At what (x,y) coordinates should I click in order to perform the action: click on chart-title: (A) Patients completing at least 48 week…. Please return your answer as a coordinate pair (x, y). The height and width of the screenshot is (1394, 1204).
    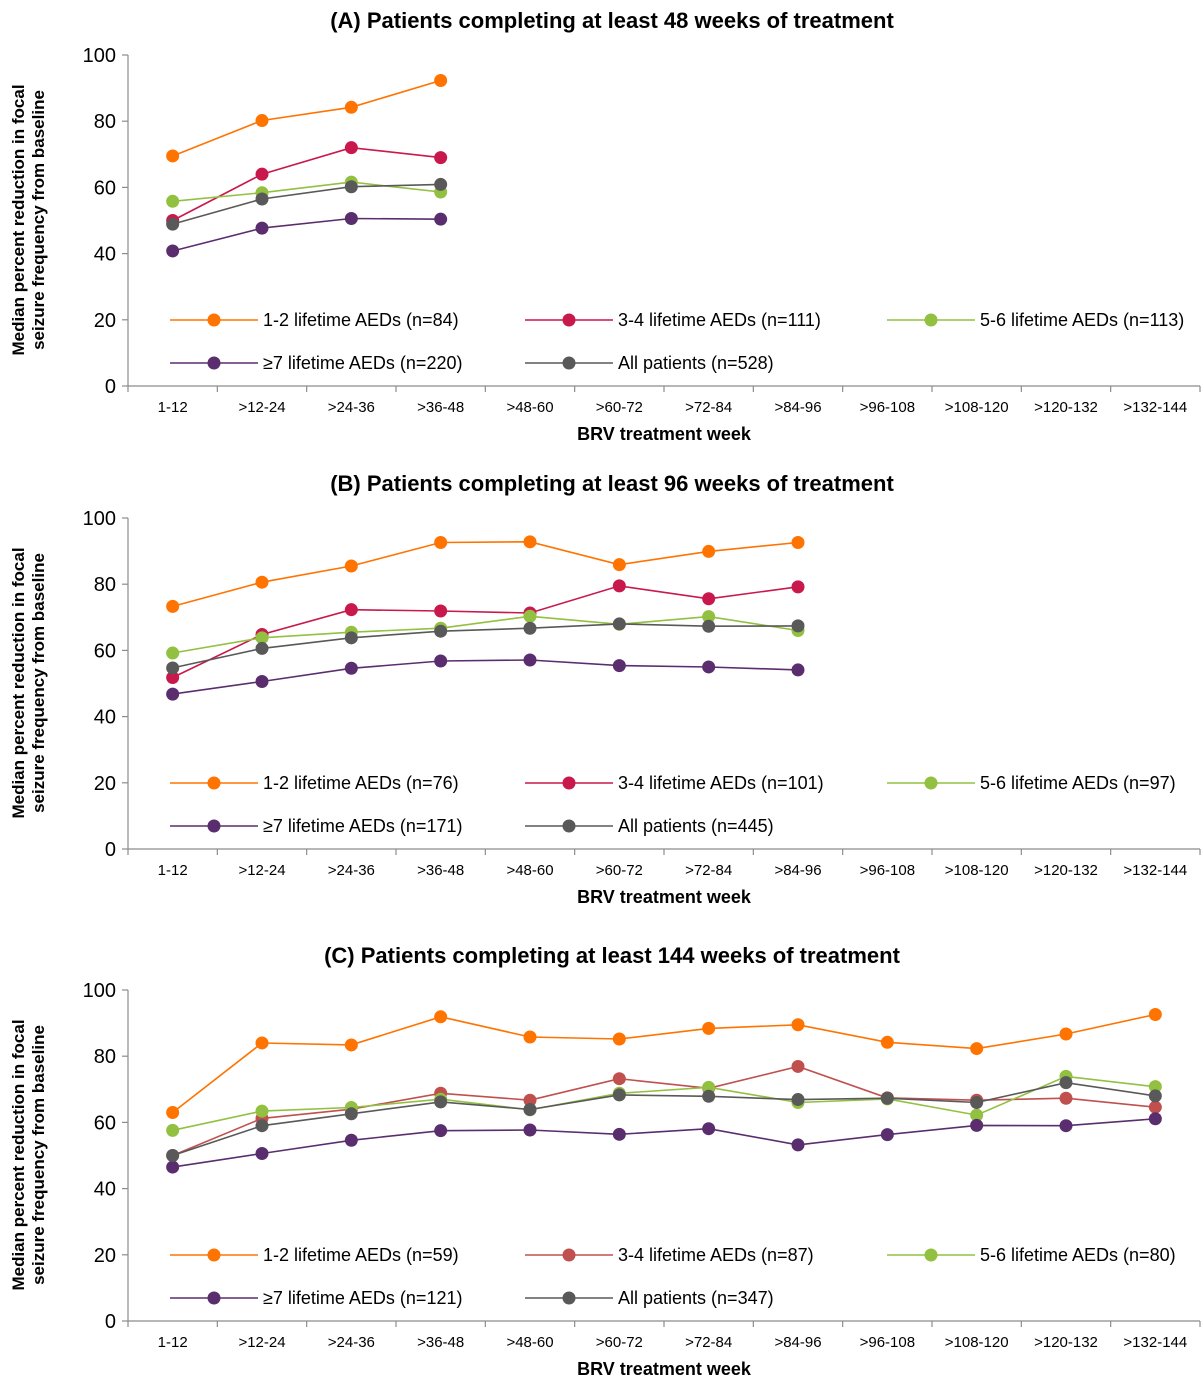
    Looking at the image, I should click on (612, 20).